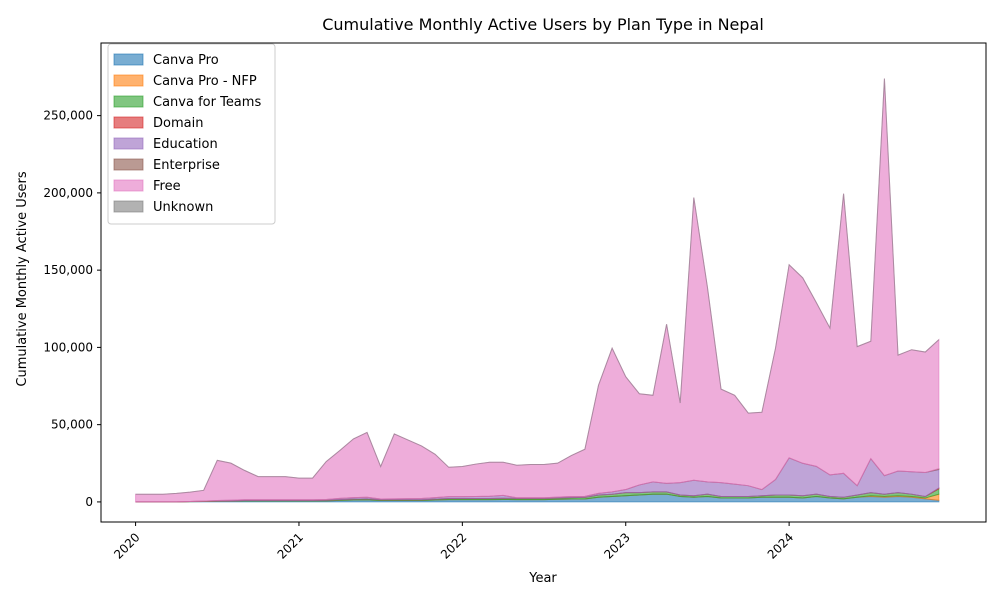 The width and height of the screenshot is (1000, 600). What do you see at coordinates (68, 116) in the screenshot?
I see `y-tick-label: 250,000` at bounding box center [68, 116].